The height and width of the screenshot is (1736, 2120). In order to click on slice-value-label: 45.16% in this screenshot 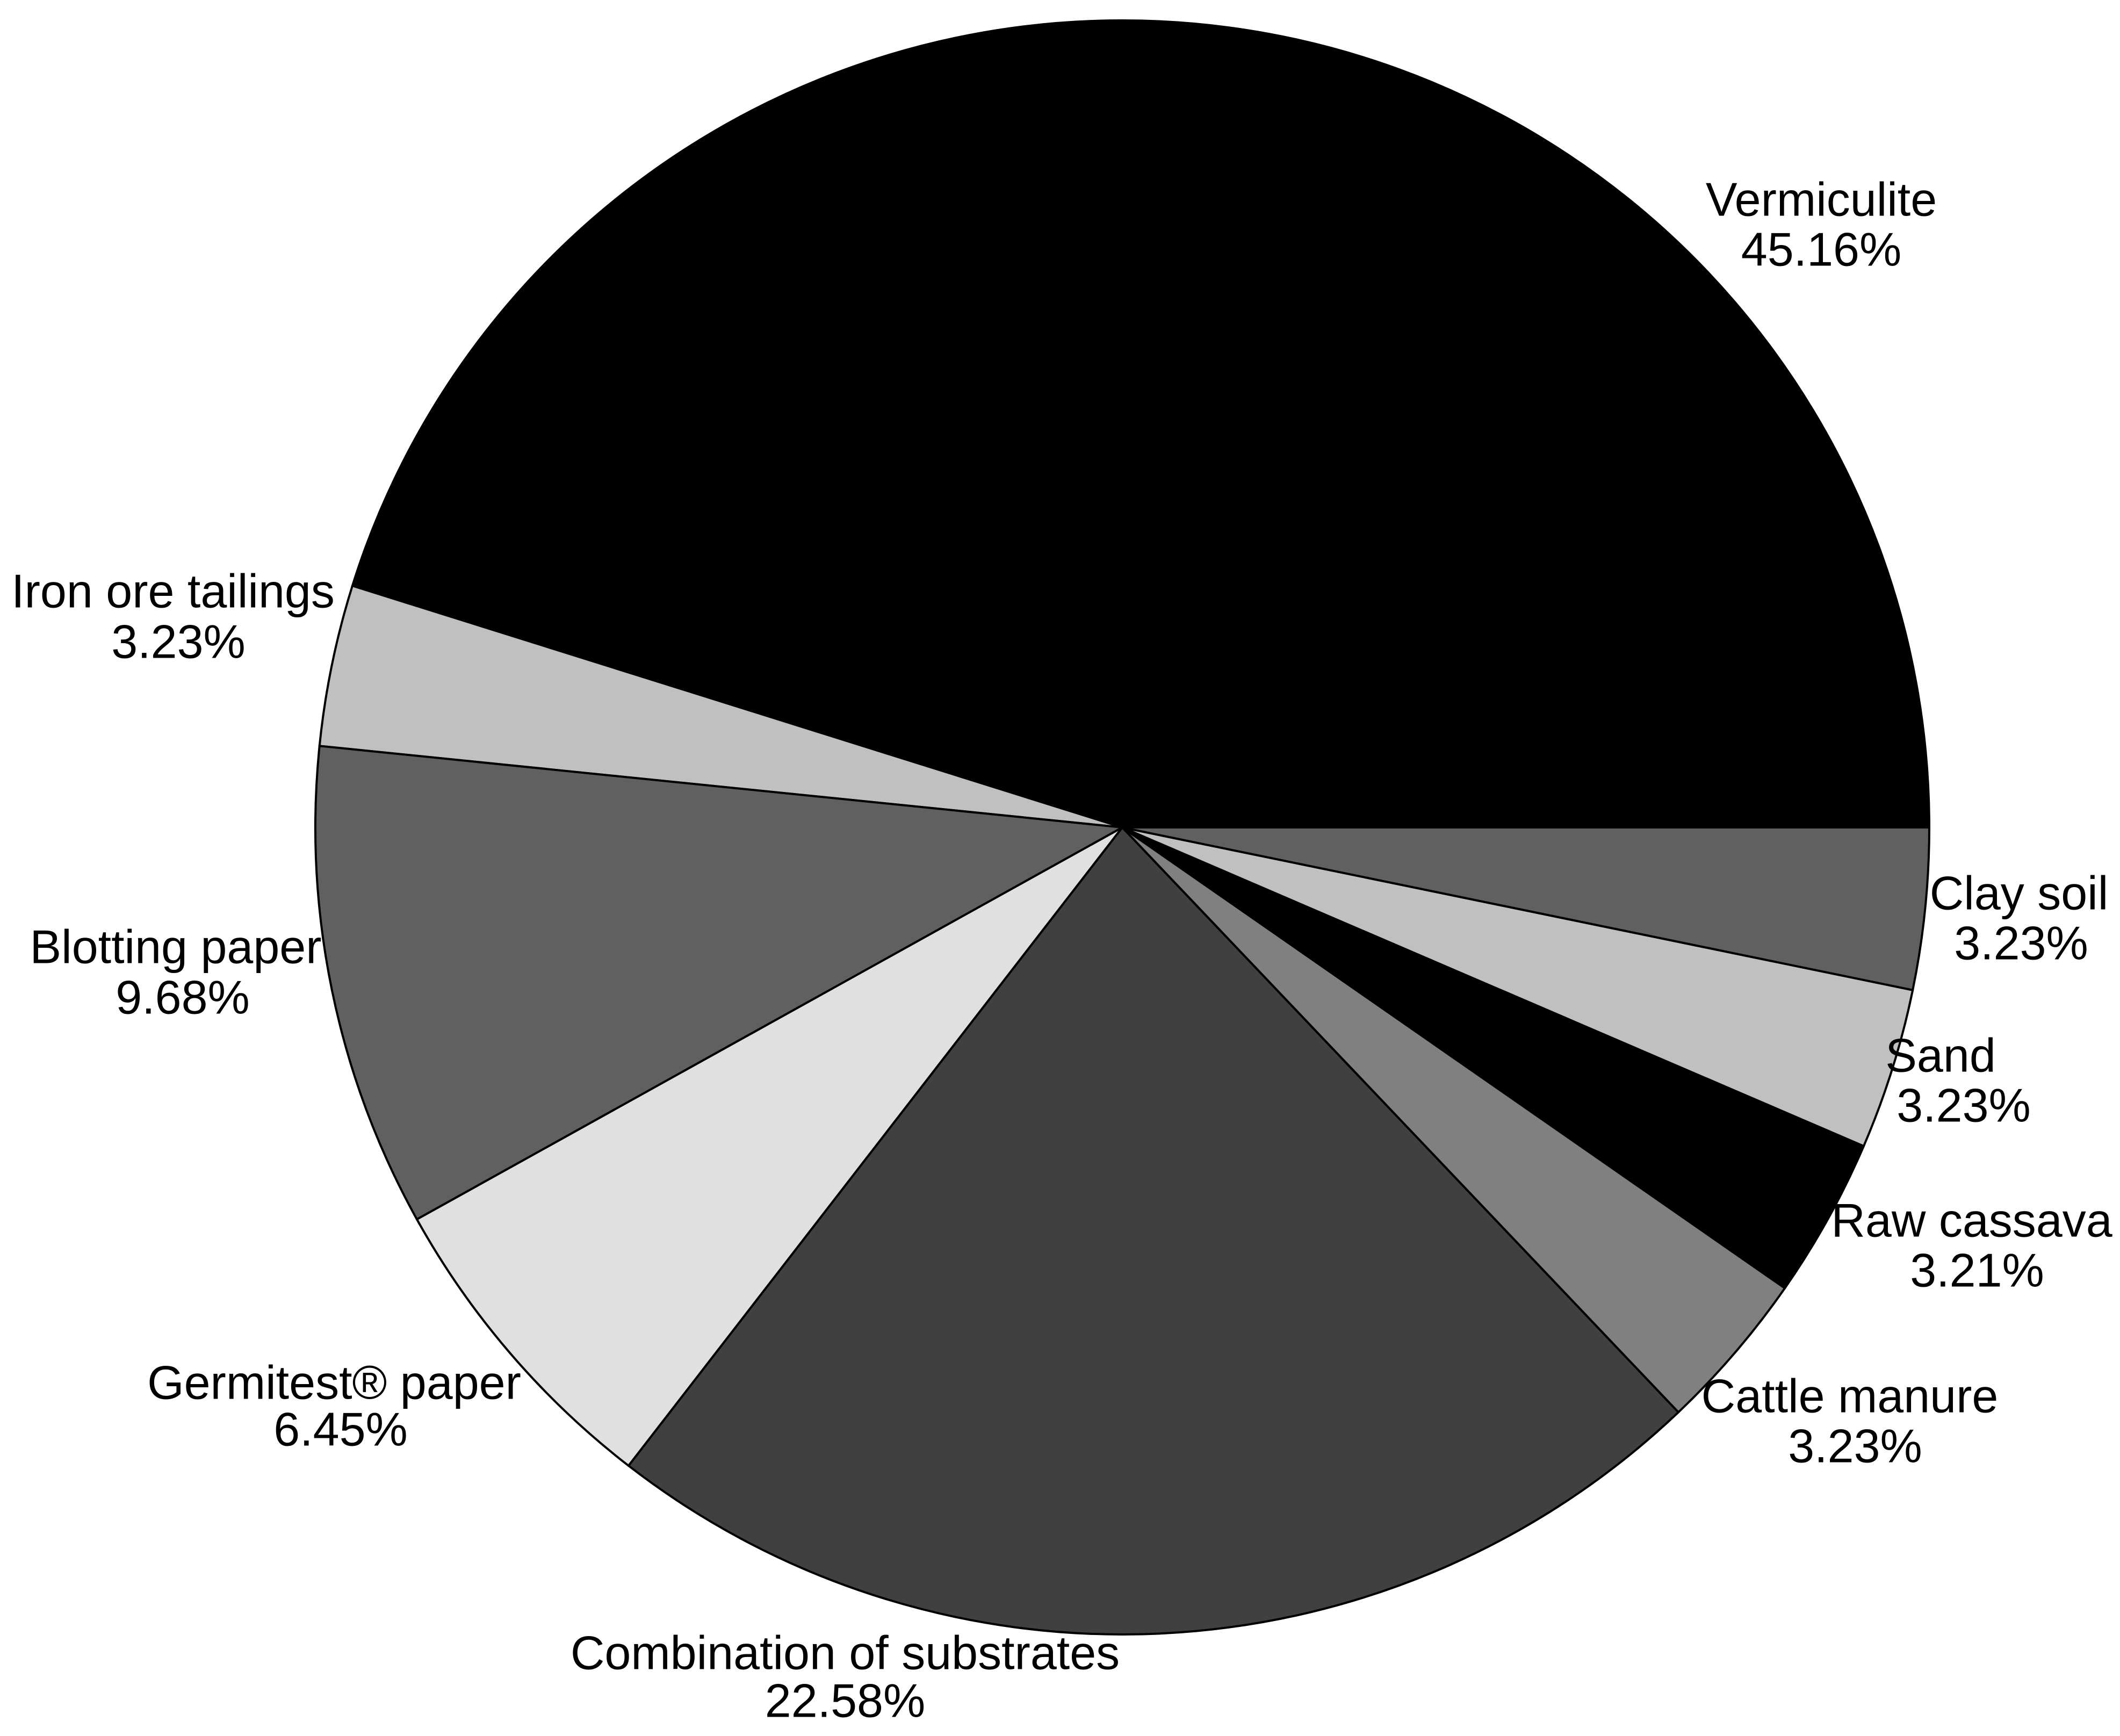, I will do `click(1821, 249)`.